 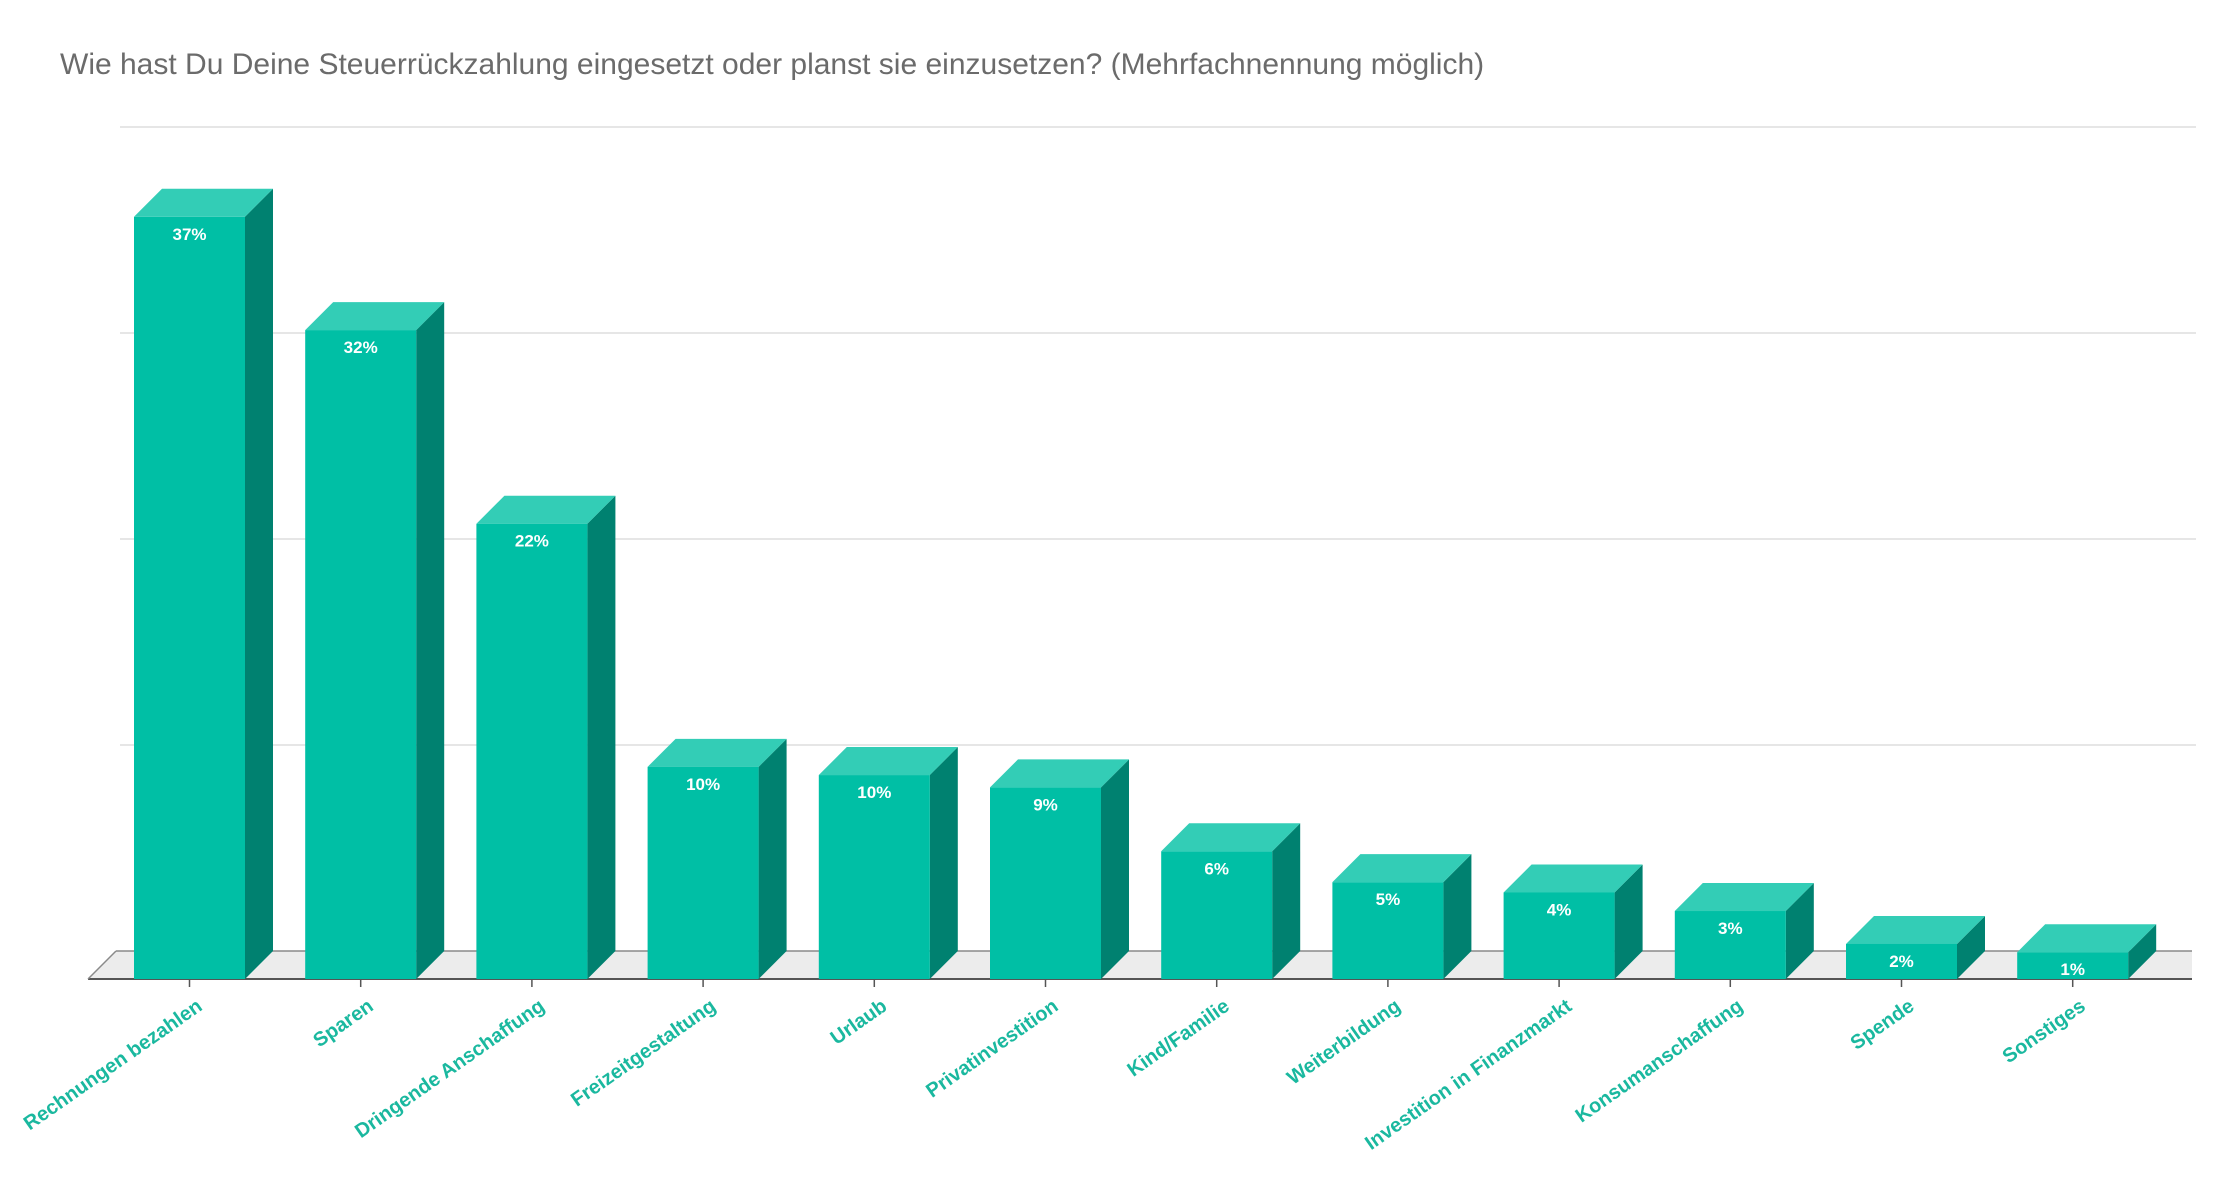 I want to click on bar: 2%, so click(x=1915, y=947).